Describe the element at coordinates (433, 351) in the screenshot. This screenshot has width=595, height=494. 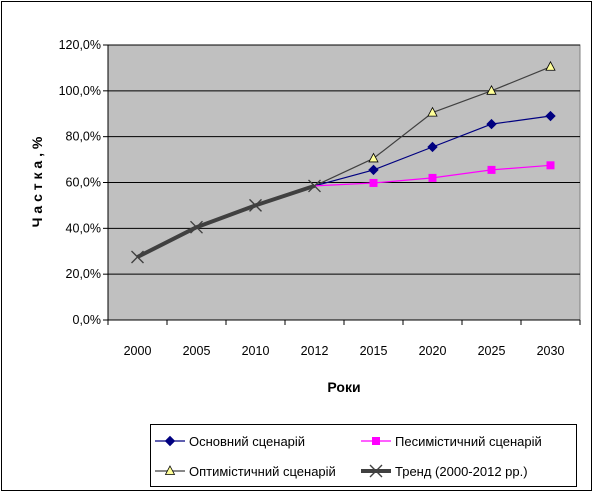
I see `x-tick-label: 2020` at that location.